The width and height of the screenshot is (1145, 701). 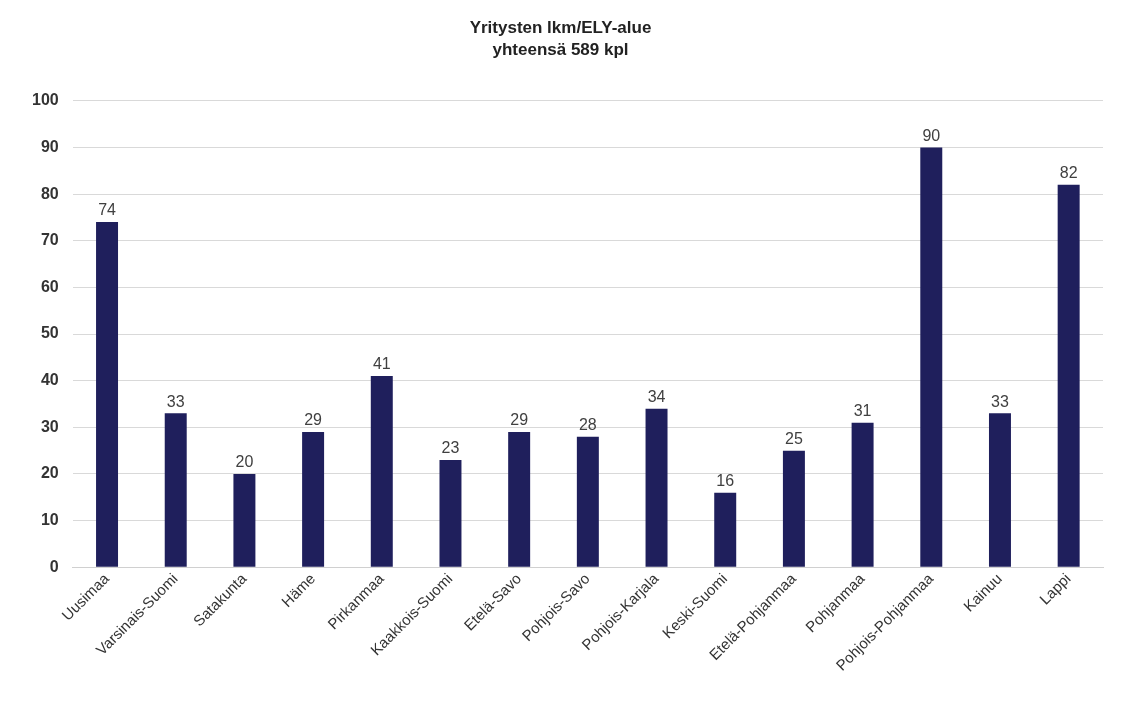 What do you see at coordinates (54, 566) in the screenshot?
I see `y-tick-label: 0` at bounding box center [54, 566].